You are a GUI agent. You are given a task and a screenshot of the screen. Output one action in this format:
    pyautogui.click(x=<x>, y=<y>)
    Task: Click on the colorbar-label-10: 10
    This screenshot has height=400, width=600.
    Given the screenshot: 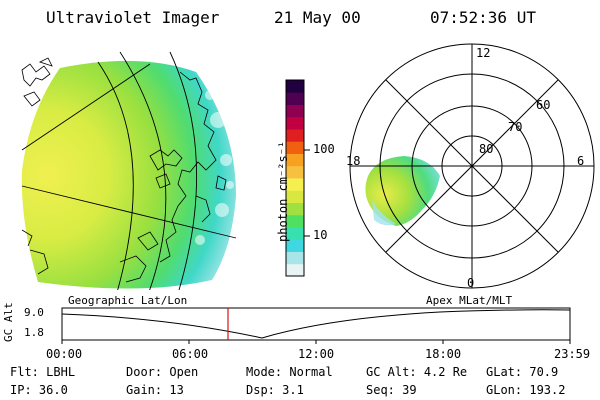 What is the action you would take?
    pyautogui.click(x=320, y=235)
    